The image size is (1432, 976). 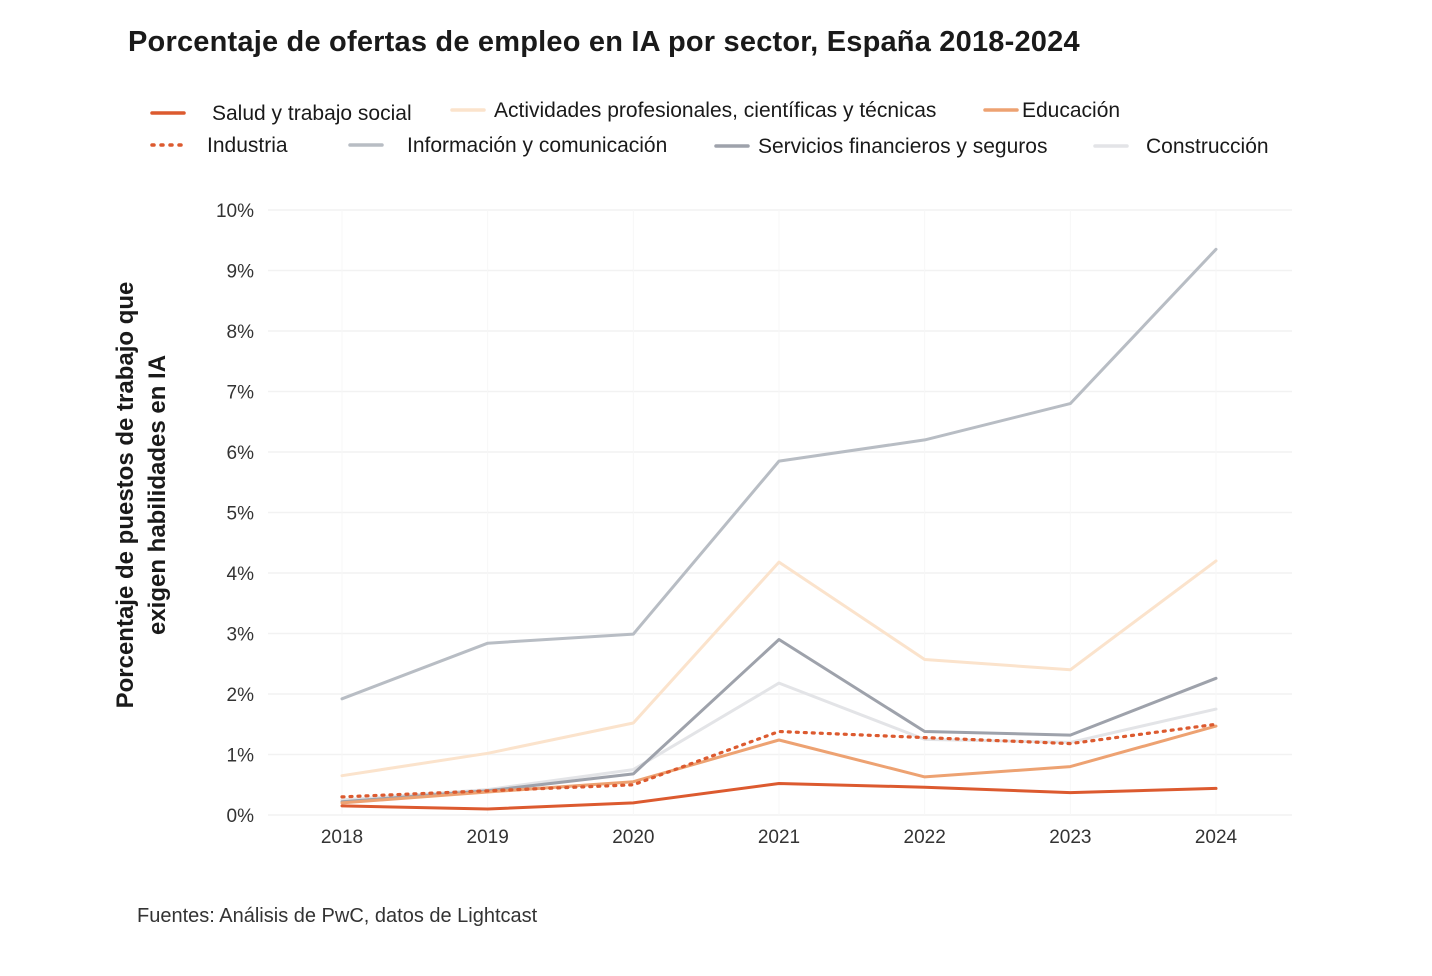 What do you see at coordinates (241, 272) in the screenshot?
I see `y-tick-label: 9%` at bounding box center [241, 272].